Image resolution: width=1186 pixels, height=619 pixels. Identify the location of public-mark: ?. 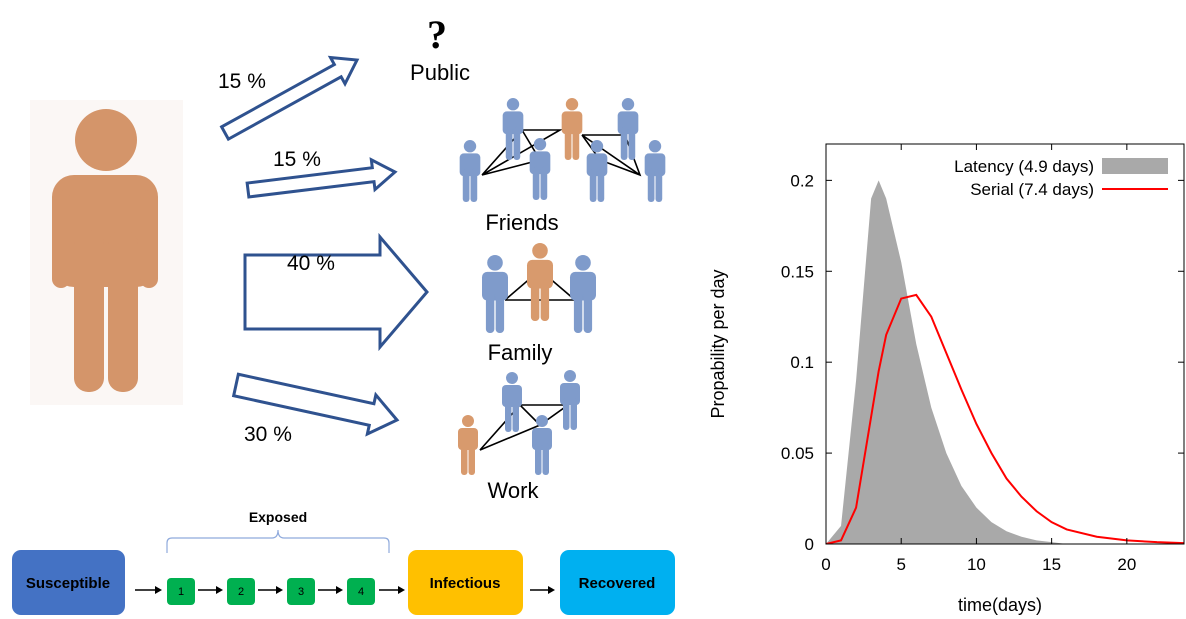
(437, 34).